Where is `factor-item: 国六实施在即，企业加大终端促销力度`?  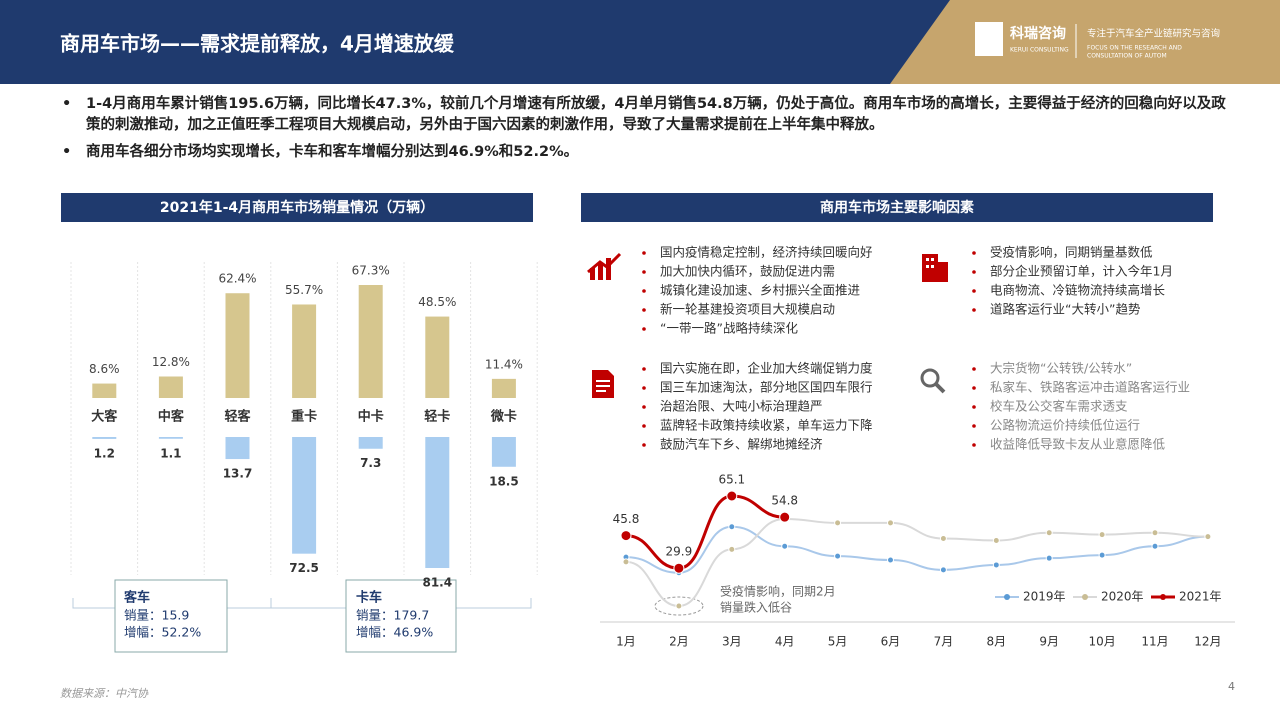 factor-item: 国六实施在即，企业加大终端促销力度 is located at coordinates (766, 368).